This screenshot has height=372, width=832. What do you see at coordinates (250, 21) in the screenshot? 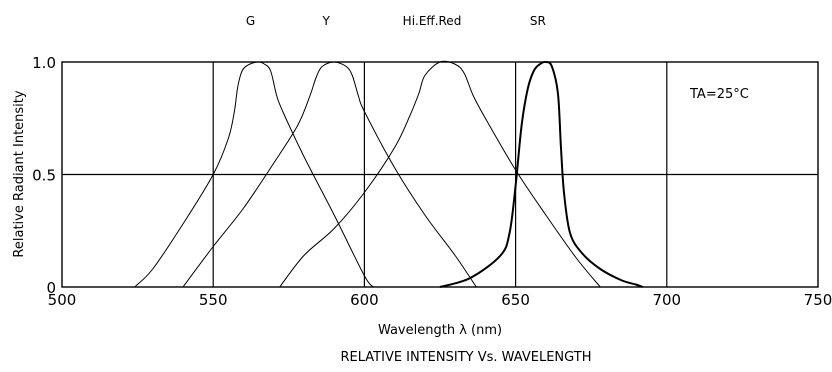
I see `series-label-g: G` at bounding box center [250, 21].